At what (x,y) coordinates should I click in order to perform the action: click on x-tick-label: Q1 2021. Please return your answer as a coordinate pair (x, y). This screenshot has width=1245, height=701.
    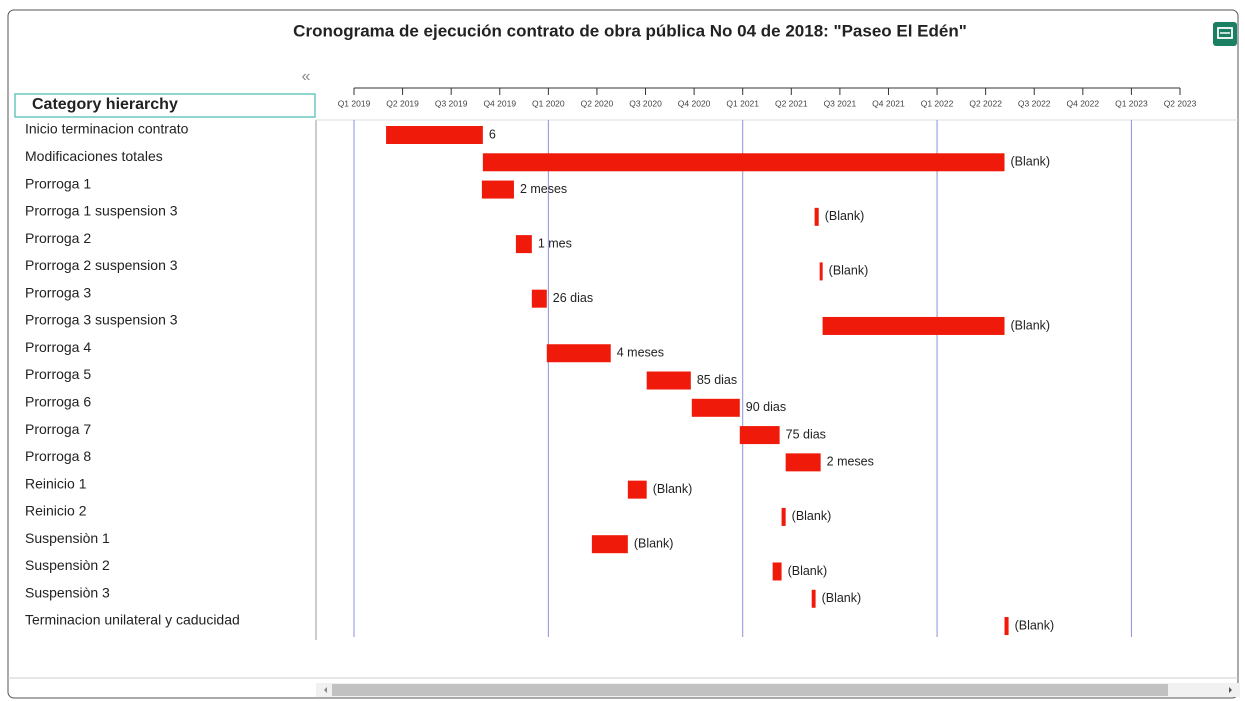
    Looking at the image, I should click on (742, 103).